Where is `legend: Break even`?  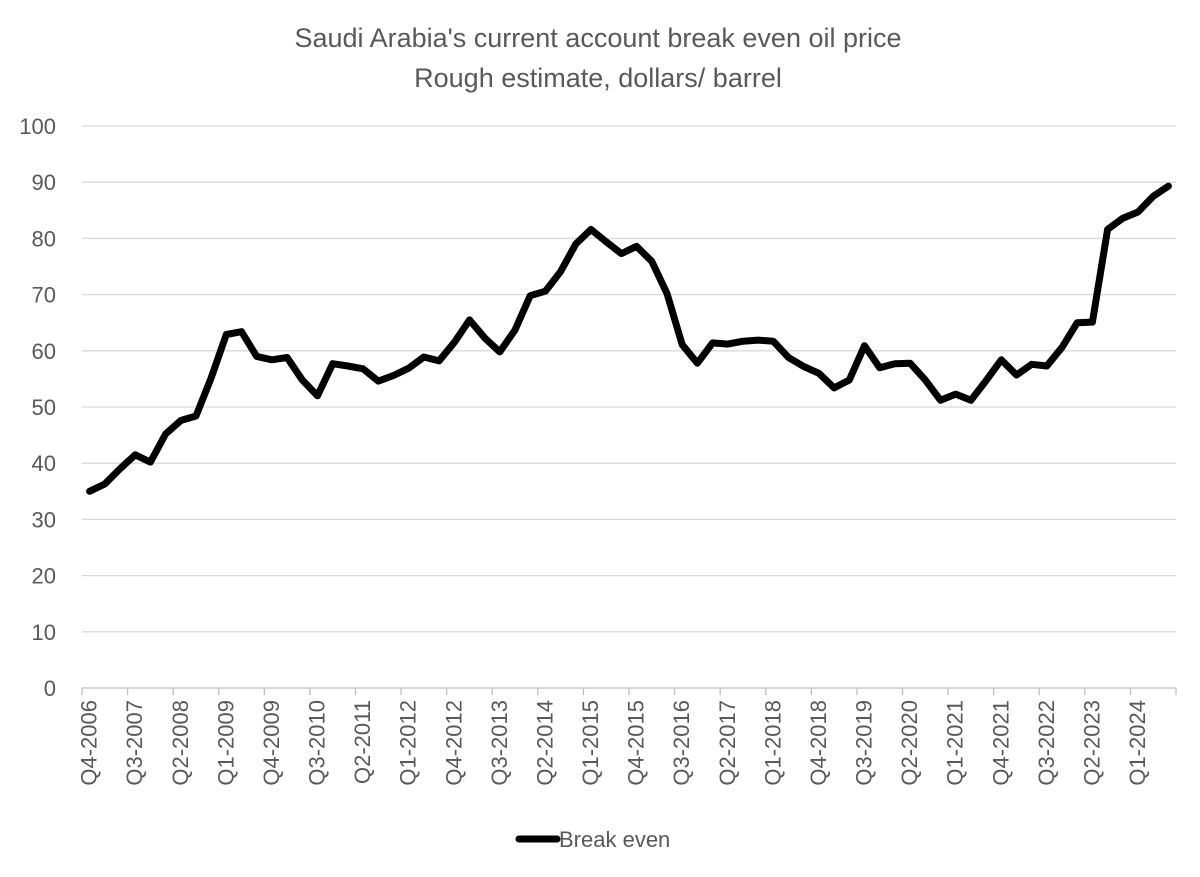 legend: Break even is located at coordinates (592, 839).